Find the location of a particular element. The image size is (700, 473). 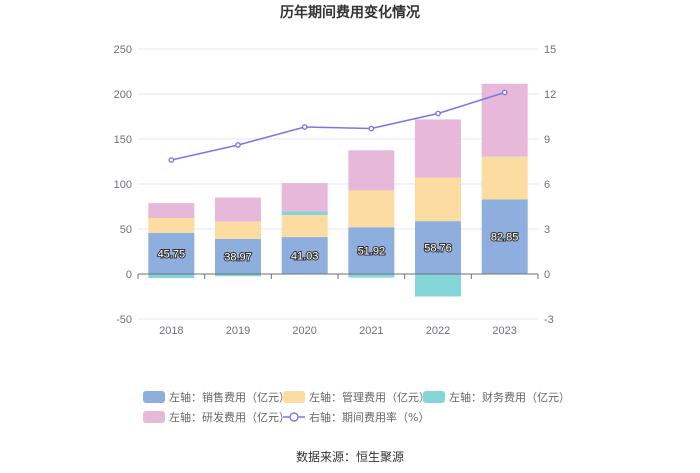

bar-管理费用-2023 is located at coordinates (504, 178).